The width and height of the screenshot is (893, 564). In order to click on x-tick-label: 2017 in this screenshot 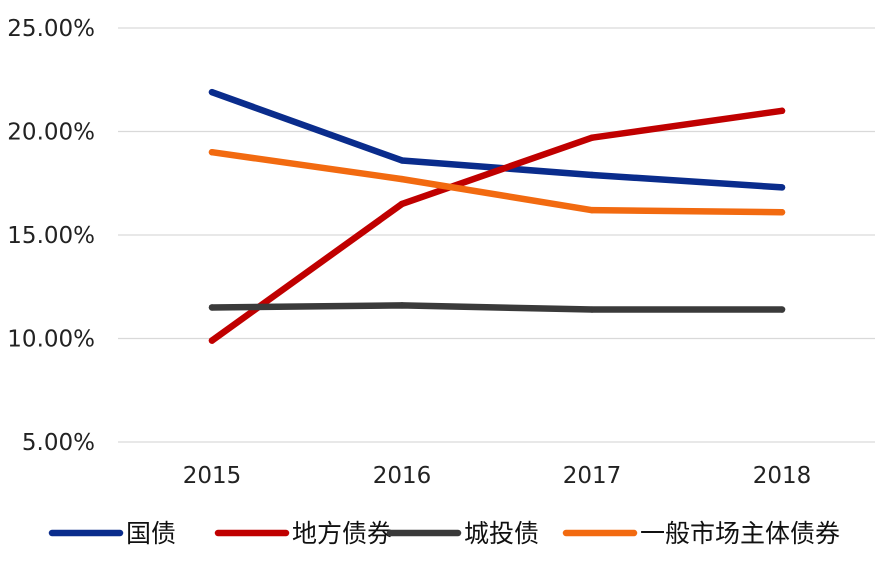, I will do `click(592, 476)`.